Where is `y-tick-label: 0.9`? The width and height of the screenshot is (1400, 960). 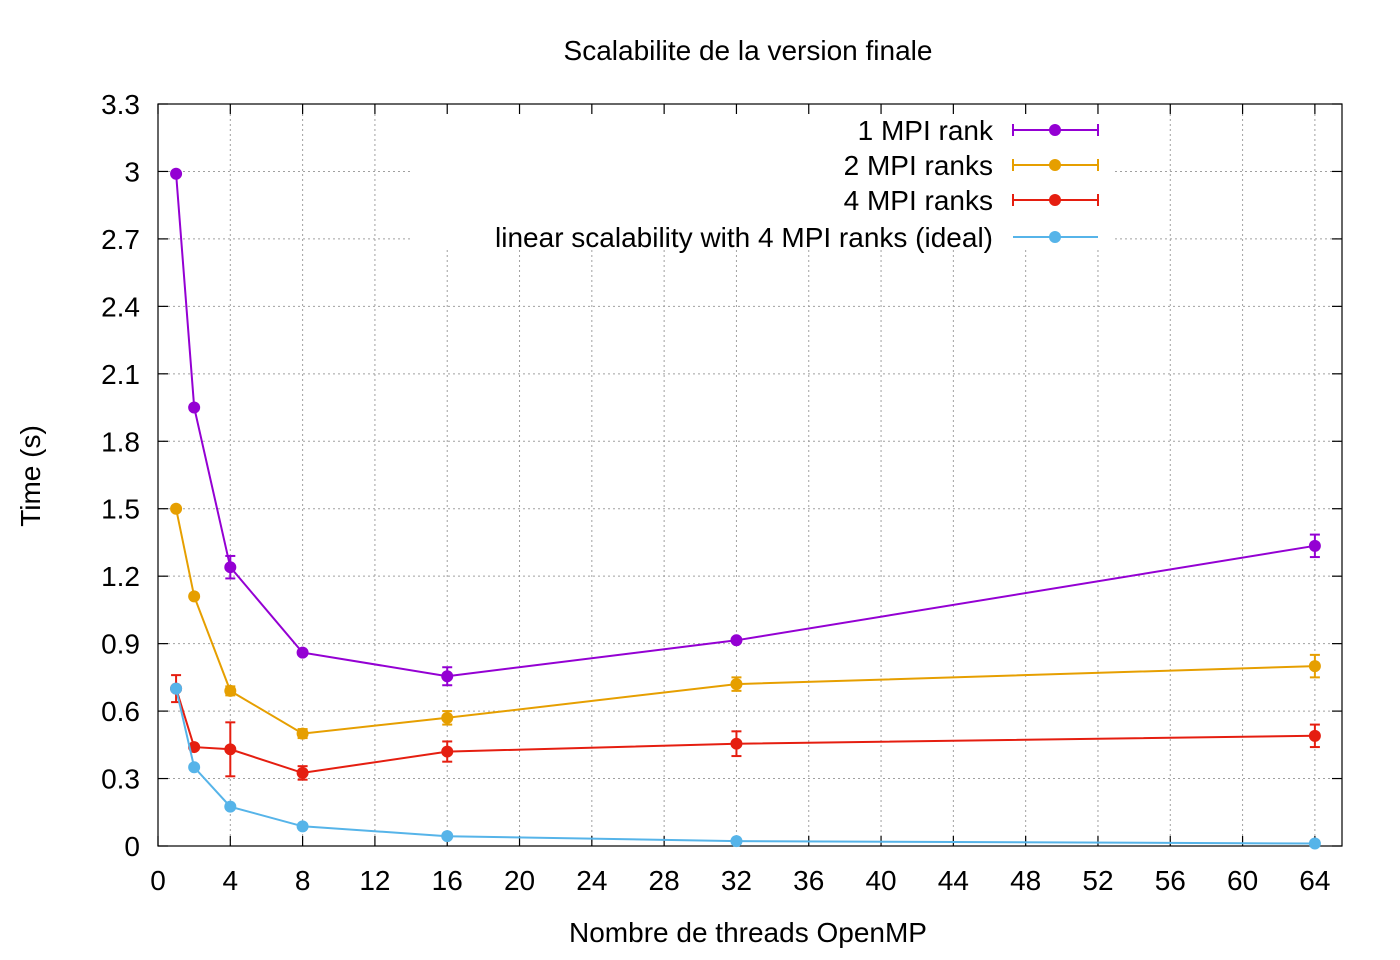
y-tick-label: 0.9 is located at coordinates (120, 644).